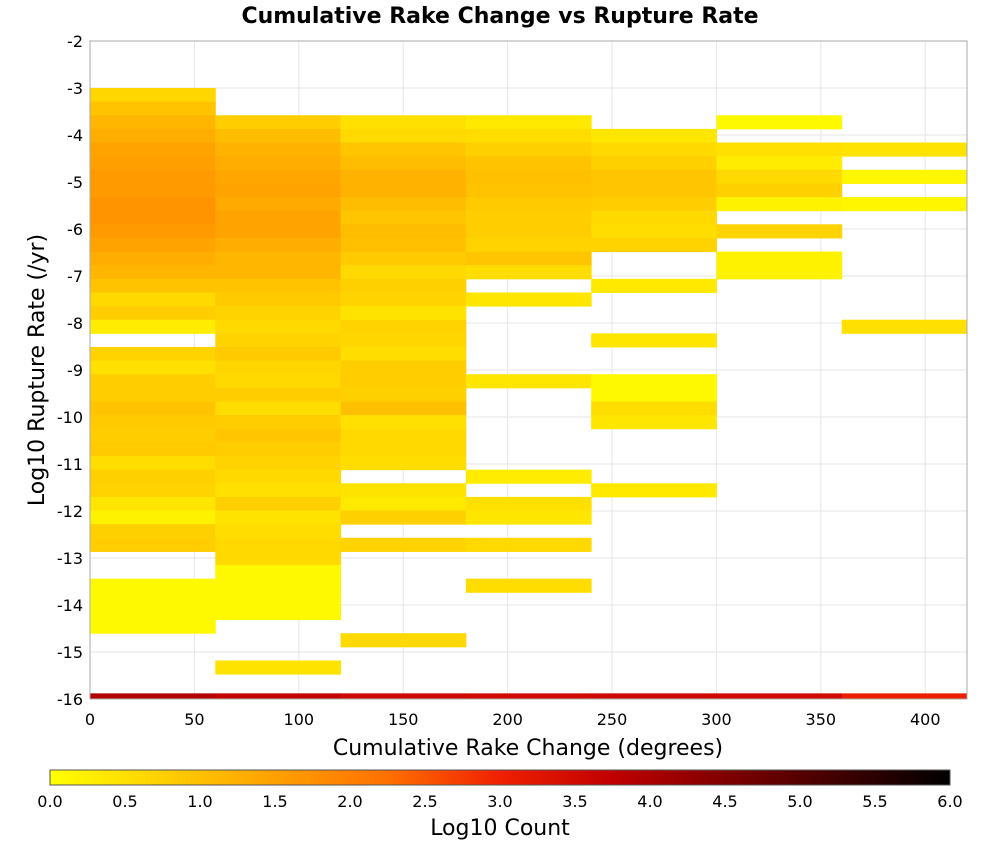 The image size is (1000, 850). What do you see at coordinates (70, 605) in the screenshot?
I see `y-tick-label: -14` at bounding box center [70, 605].